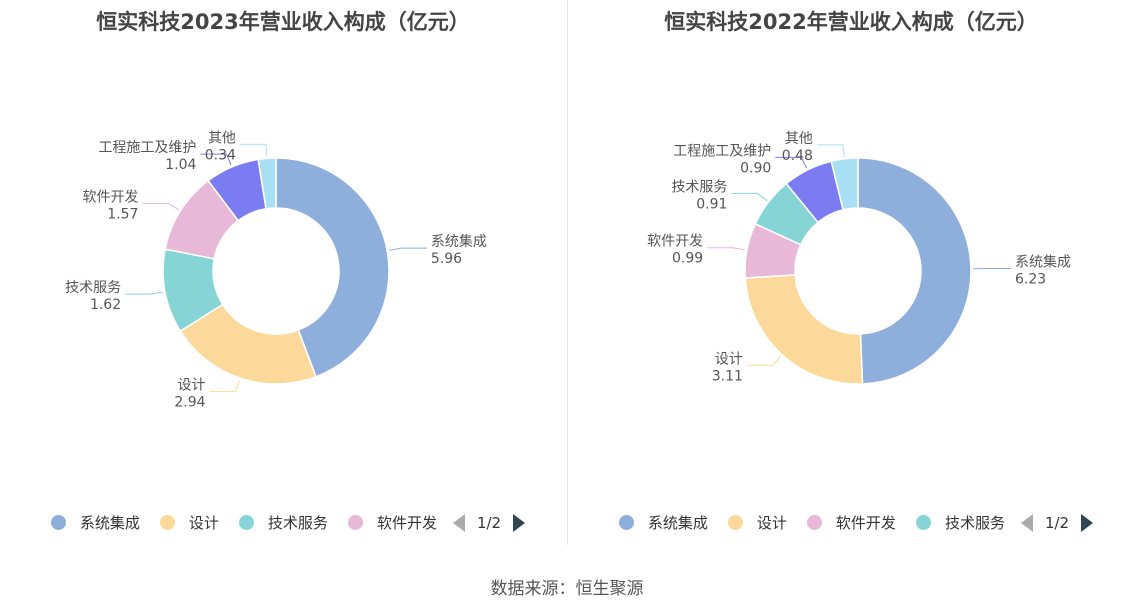  I want to click on legend: 系统集成 设计 软件开发 技术服务 1/2, so click(851, 522).